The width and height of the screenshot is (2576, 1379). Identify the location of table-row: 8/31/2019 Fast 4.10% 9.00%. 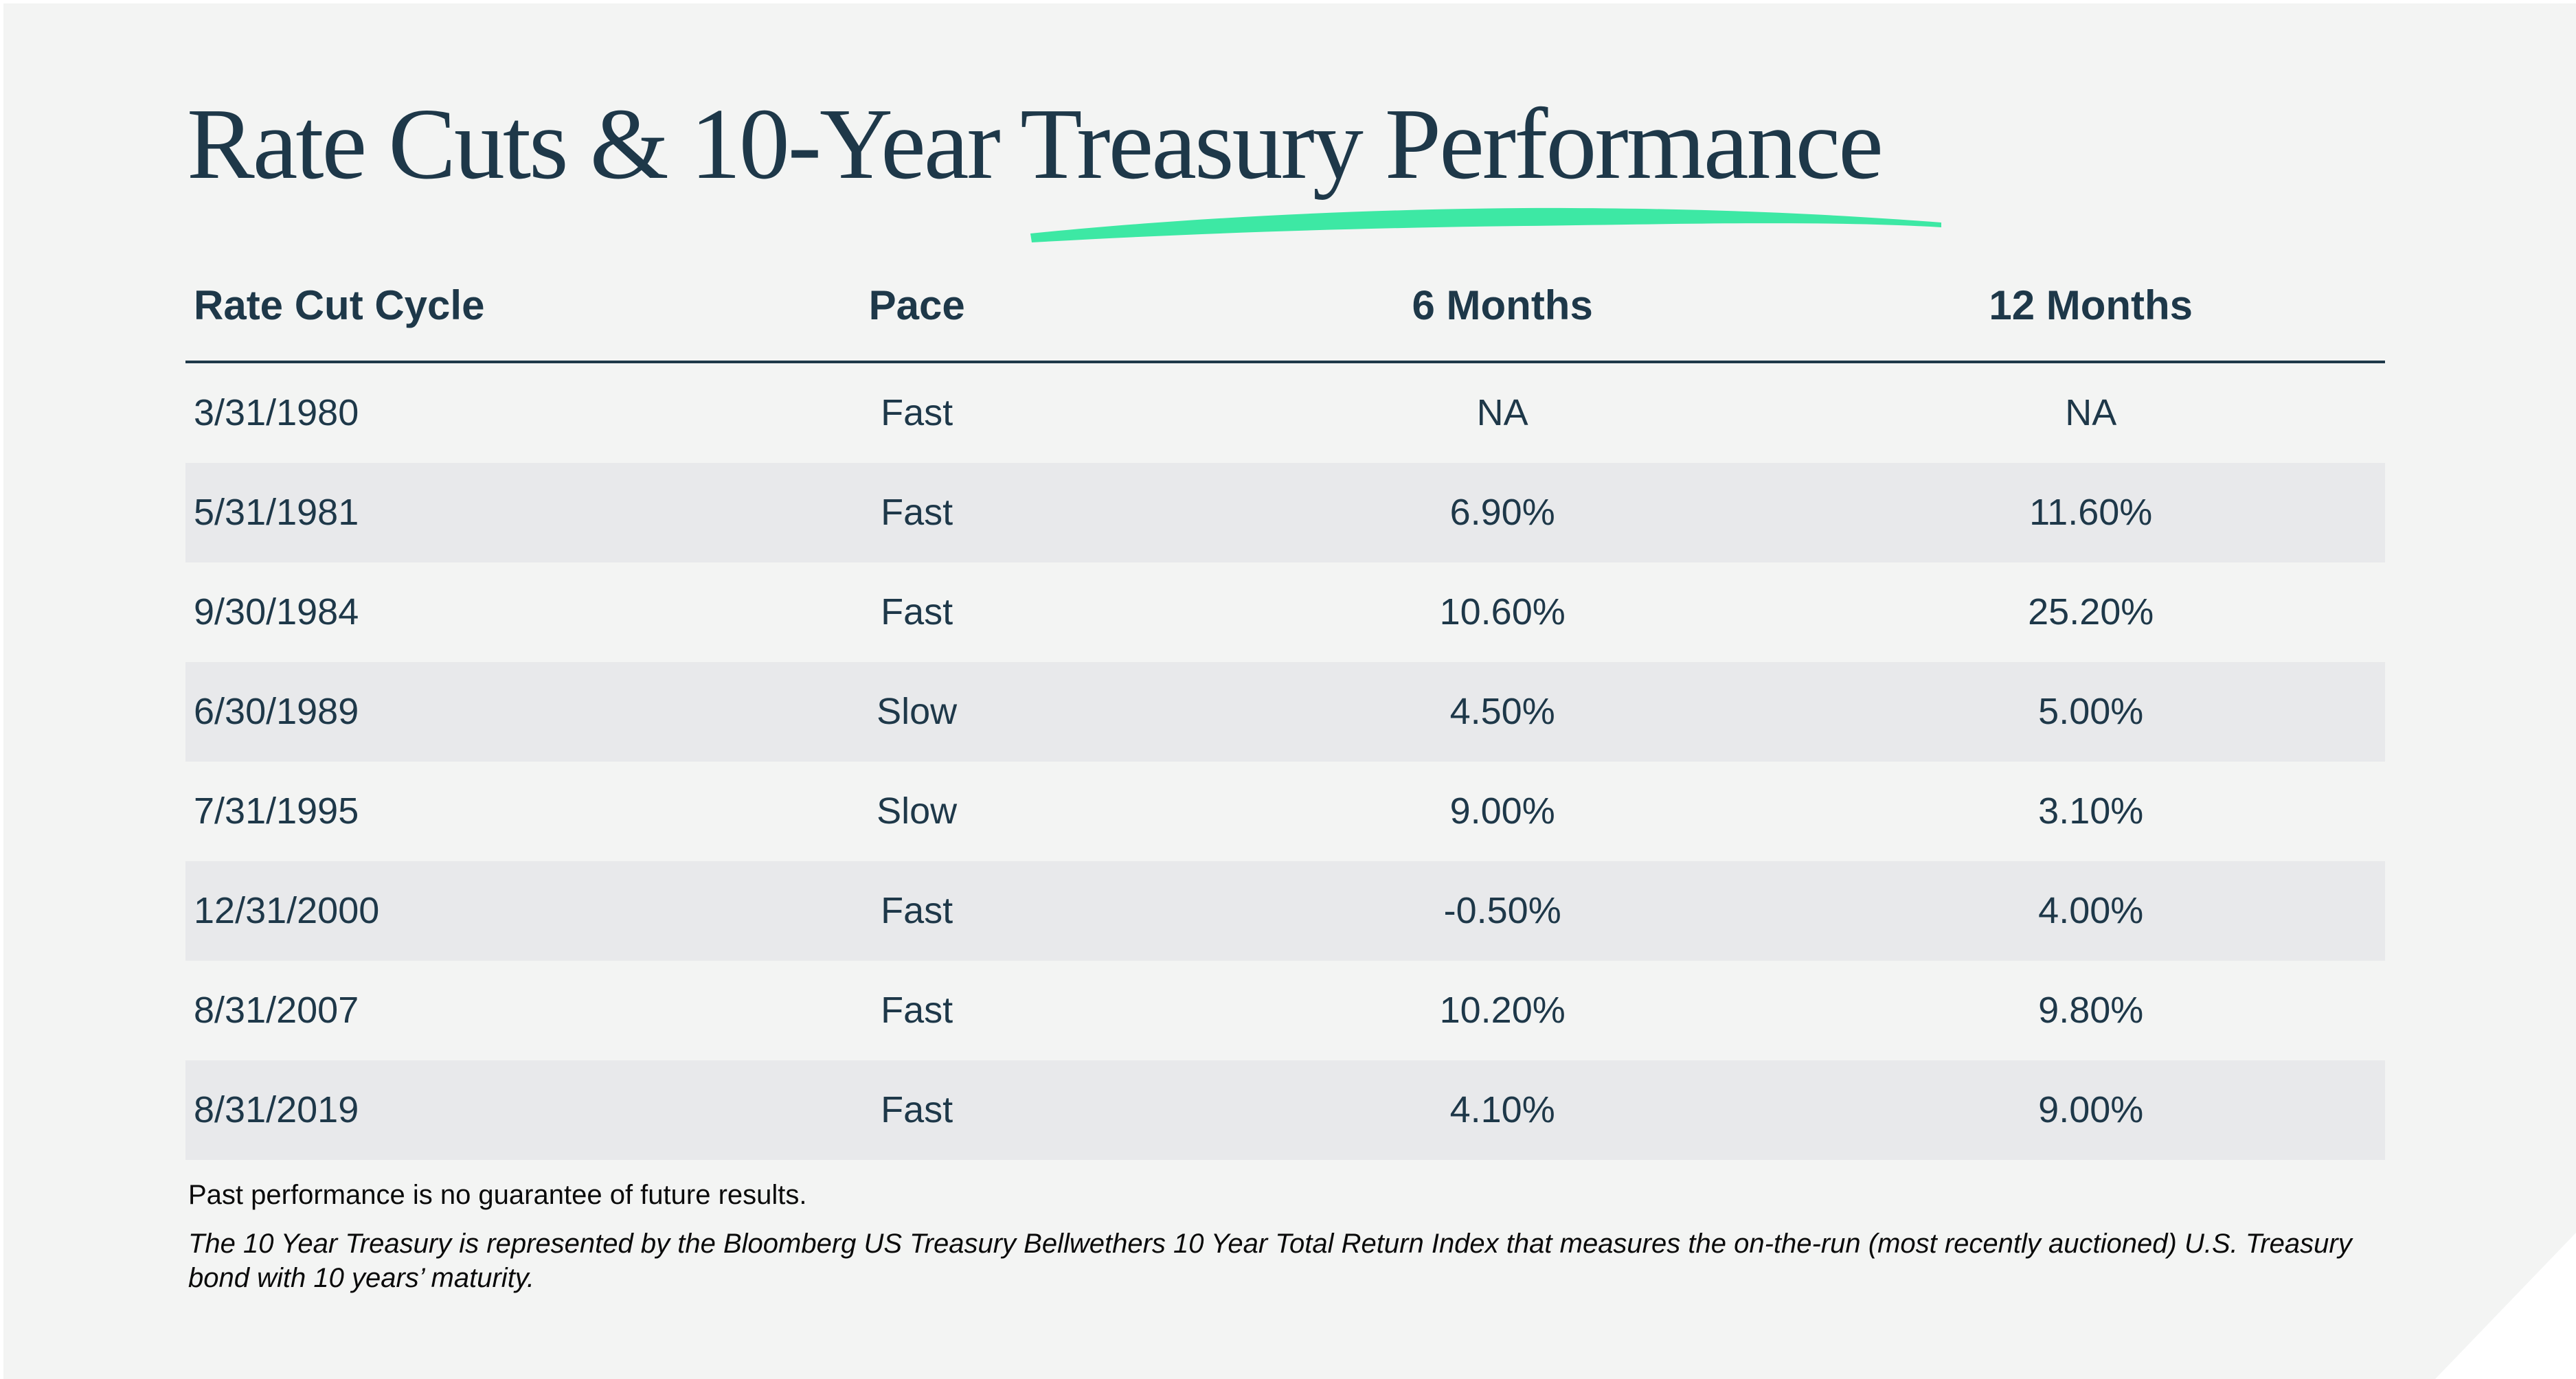
(1285, 1110).